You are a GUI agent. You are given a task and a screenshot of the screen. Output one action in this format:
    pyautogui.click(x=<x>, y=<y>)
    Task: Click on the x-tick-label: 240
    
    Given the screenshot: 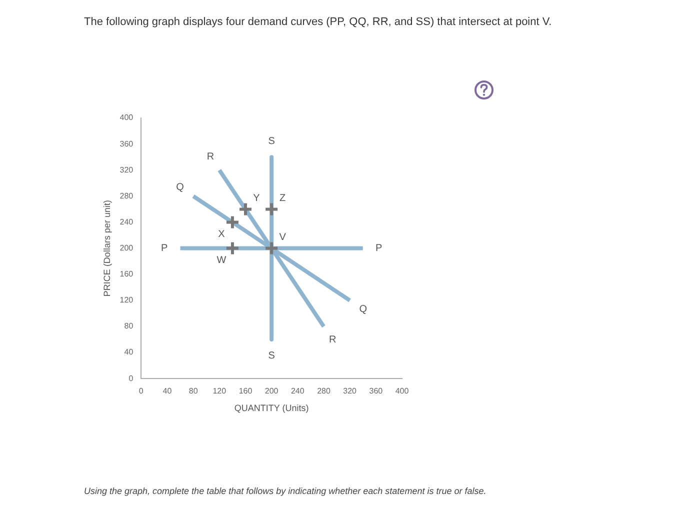 What is the action you would take?
    pyautogui.click(x=297, y=391)
    